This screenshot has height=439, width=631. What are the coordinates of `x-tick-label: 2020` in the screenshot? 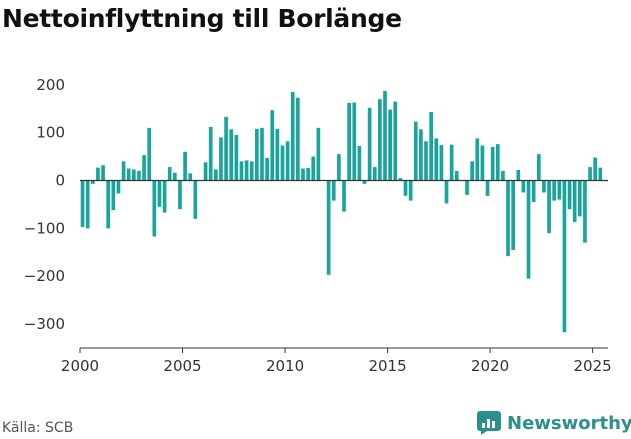 It's located at (490, 366).